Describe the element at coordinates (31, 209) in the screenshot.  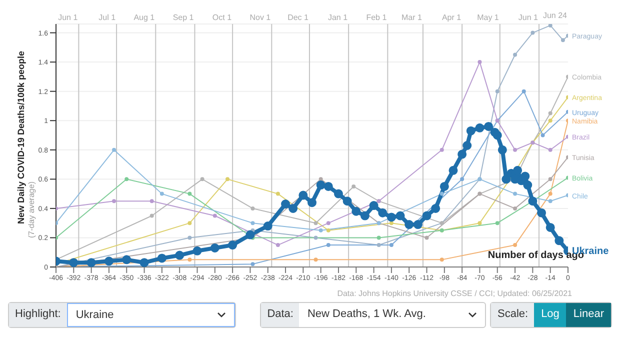
I see `text: (7-day average)` at that location.